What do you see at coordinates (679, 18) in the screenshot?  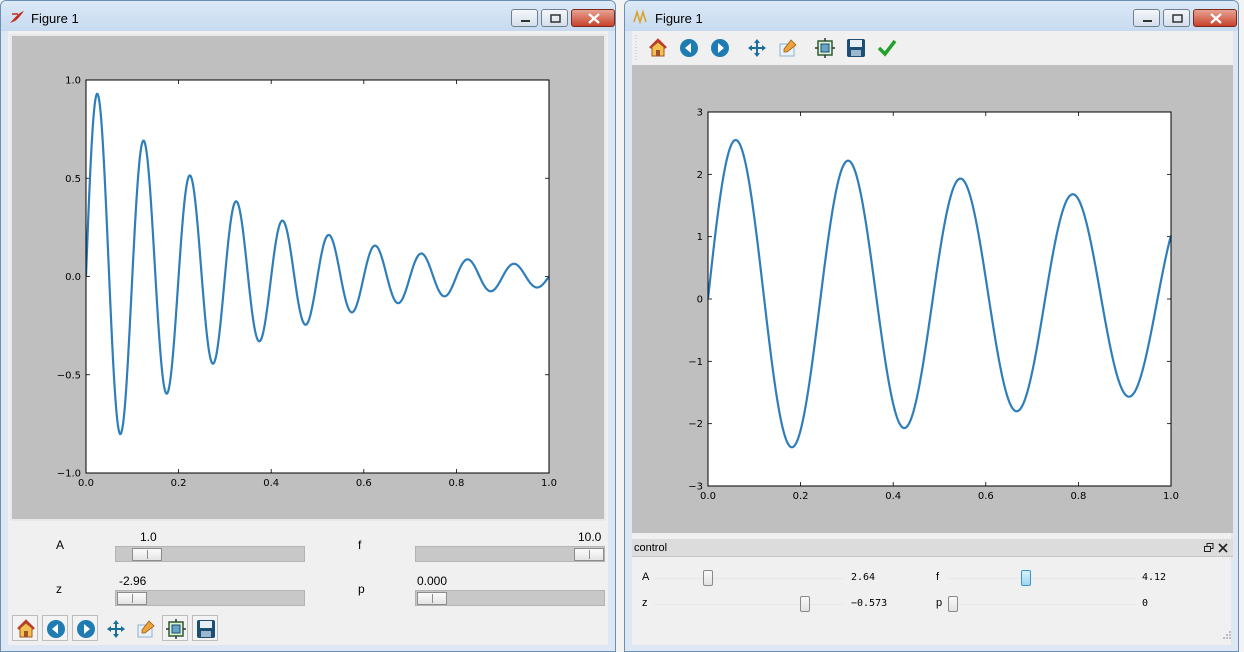 I see `window-title: Figure 1` at bounding box center [679, 18].